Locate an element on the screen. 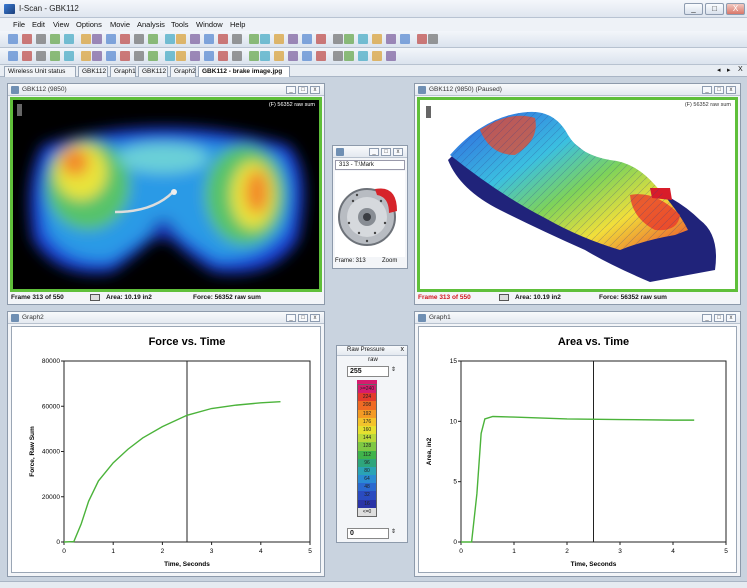 The height and width of the screenshot is (588, 747). menu-view: View is located at coordinates (61, 24).